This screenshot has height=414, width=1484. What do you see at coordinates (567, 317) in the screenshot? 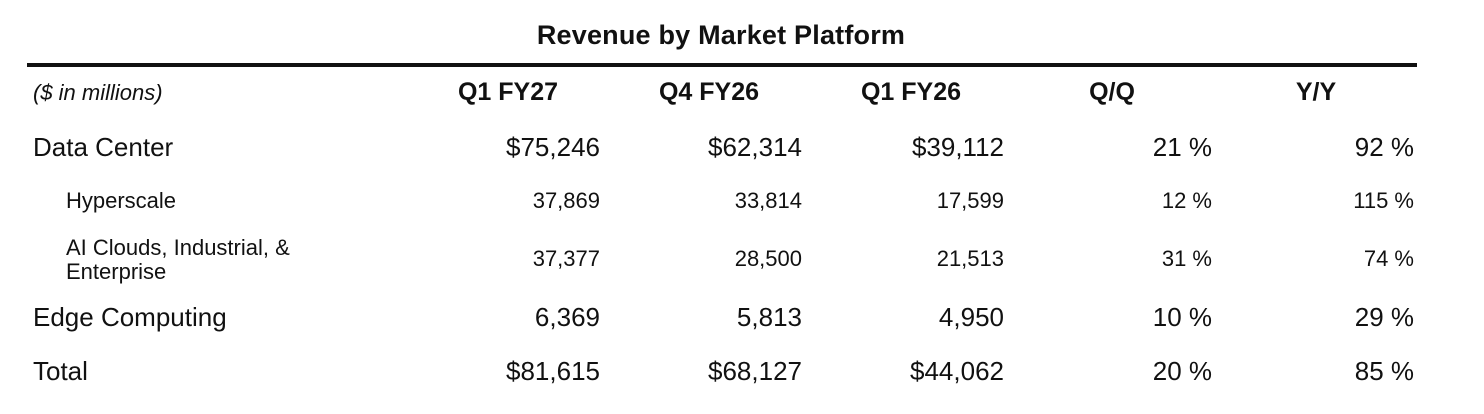
I see `cell-q1-fy27: 6,369` at bounding box center [567, 317].